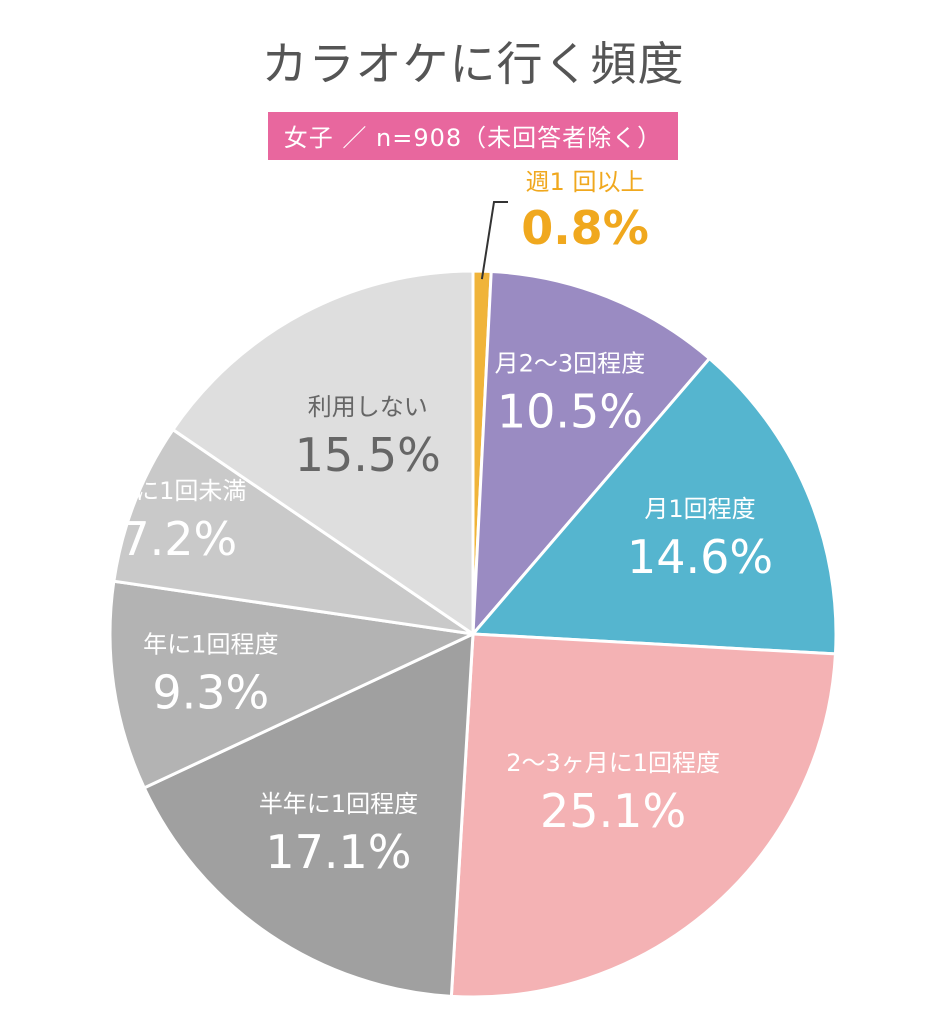  What do you see at coordinates (570, 363) in the screenshot?
I see `slice-name-label: 月2～3回程度` at bounding box center [570, 363].